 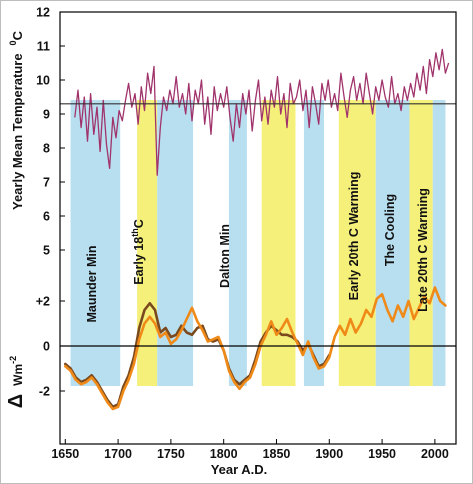 I want to click on x-tick-label: 1950, so click(x=382, y=454).